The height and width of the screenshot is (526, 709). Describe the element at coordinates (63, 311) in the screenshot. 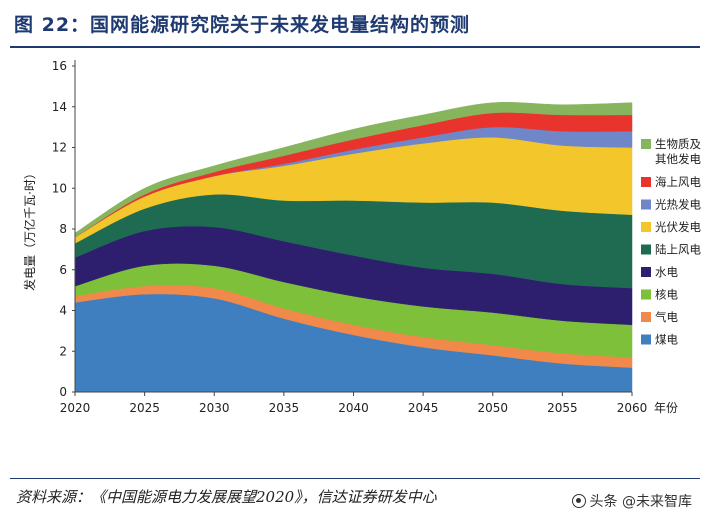

I see `y-tick-label: 4` at that location.